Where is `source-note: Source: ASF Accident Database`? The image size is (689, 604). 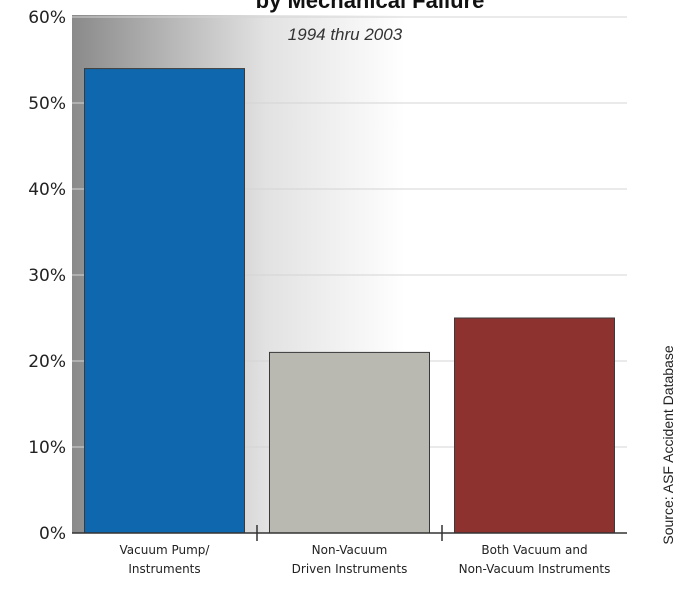
source-note: Source: ASF Accident Database is located at coordinates (668, 444).